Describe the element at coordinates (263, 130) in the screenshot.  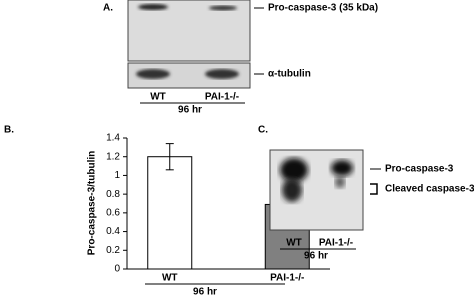
I see `panel-label: C.` at that location.